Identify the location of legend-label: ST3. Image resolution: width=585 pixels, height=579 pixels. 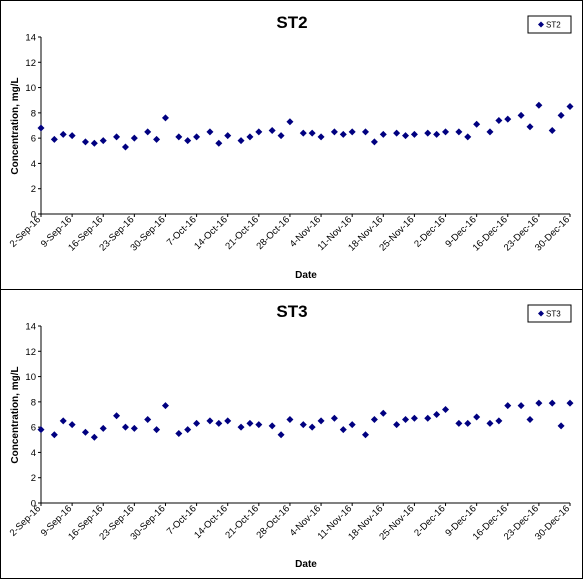
(553, 314).